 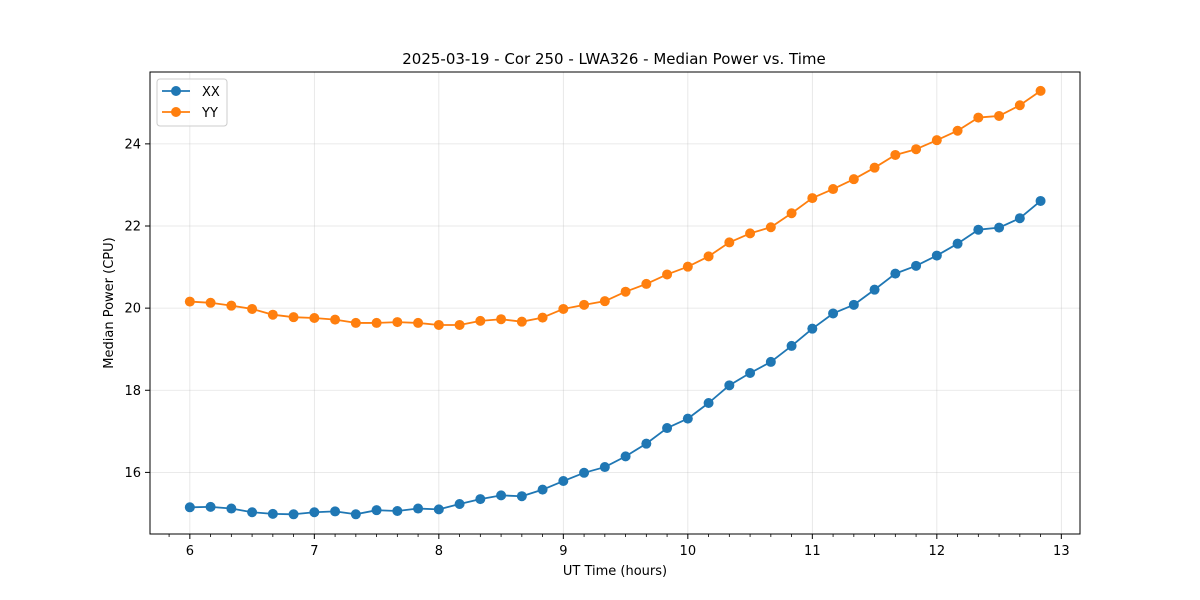 What do you see at coordinates (688, 551) in the screenshot?
I see `x-tick-label: 10` at bounding box center [688, 551].